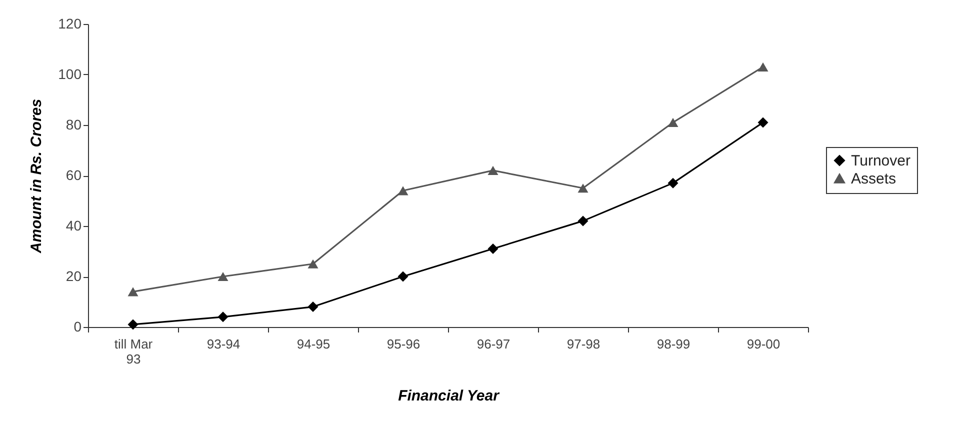 The image size is (969, 423). Describe the element at coordinates (70, 74) in the screenshot. I see `y-tick-label: 100` at that location.